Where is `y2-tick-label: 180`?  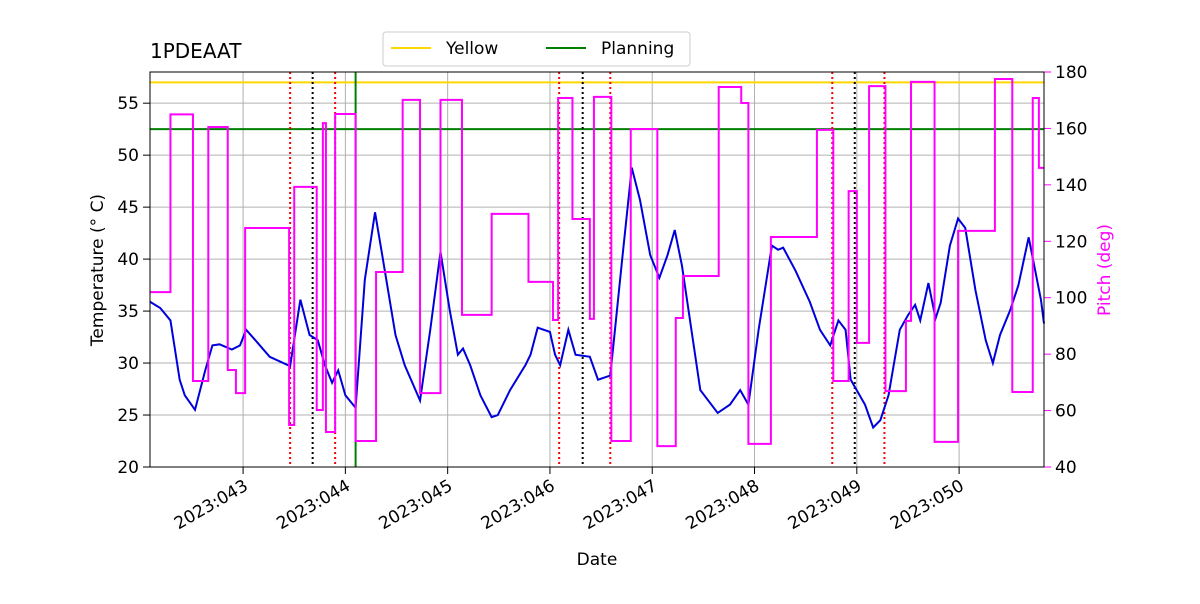 y2-tick-label: 180 is located at coordinates (1071, 73).